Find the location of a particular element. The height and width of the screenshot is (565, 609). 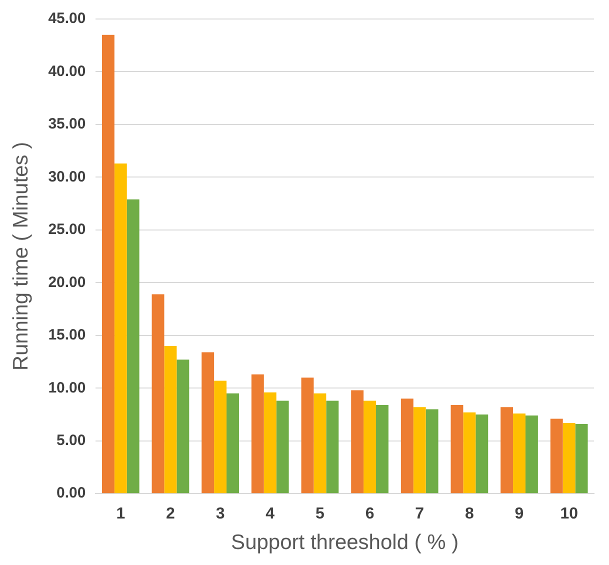

x-tick-label: 4 is located at coordinates (270, 514).